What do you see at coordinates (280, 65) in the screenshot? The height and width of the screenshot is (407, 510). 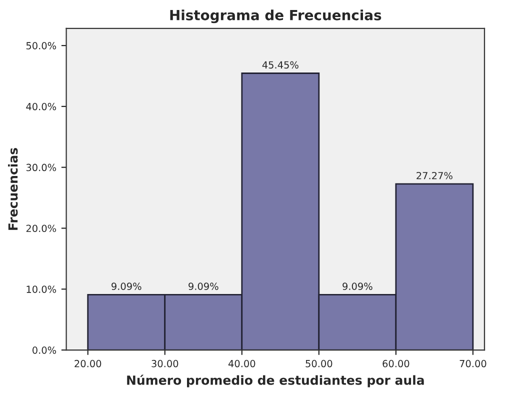 I see `data-label: 45.45%` at bounding box center [280, 65].